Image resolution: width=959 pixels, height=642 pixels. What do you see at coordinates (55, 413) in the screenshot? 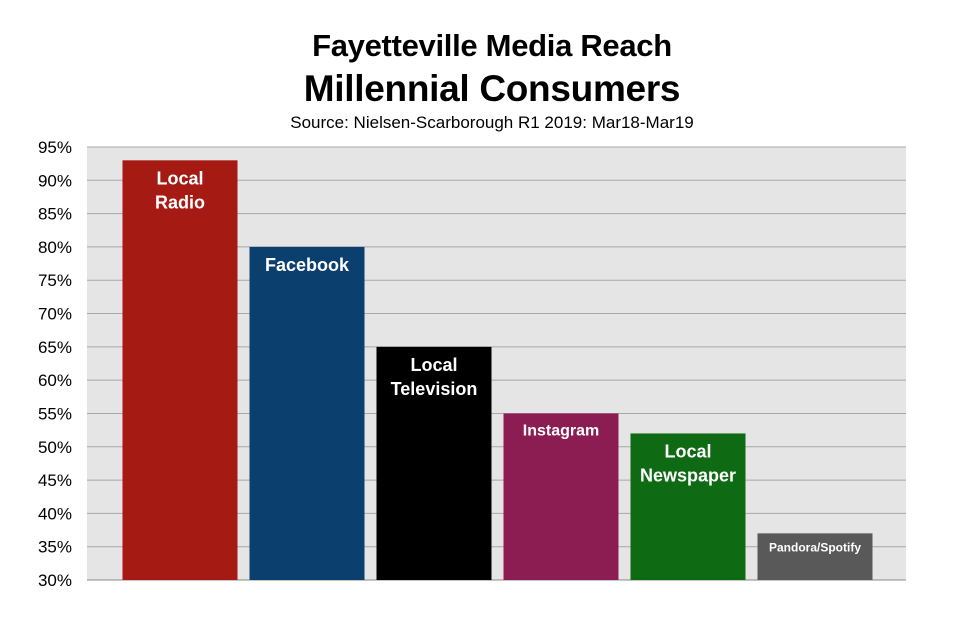
I see `y-tick-label: 55%` at bounding box center [55, 413].